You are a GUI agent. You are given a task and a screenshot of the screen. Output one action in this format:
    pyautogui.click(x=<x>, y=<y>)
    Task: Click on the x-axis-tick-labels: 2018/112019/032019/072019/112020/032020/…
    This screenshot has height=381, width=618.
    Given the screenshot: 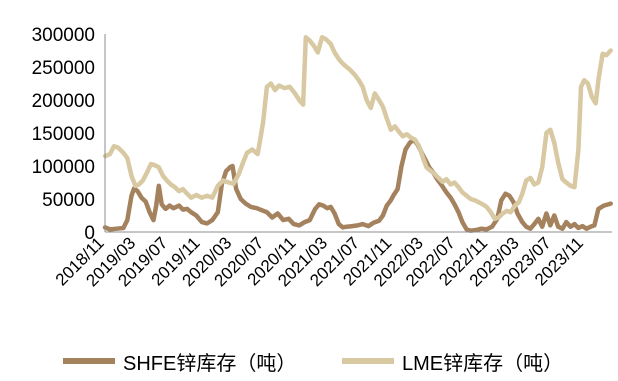 What is the action you would take?
    pyautogui.click(x=319, y=261)
    